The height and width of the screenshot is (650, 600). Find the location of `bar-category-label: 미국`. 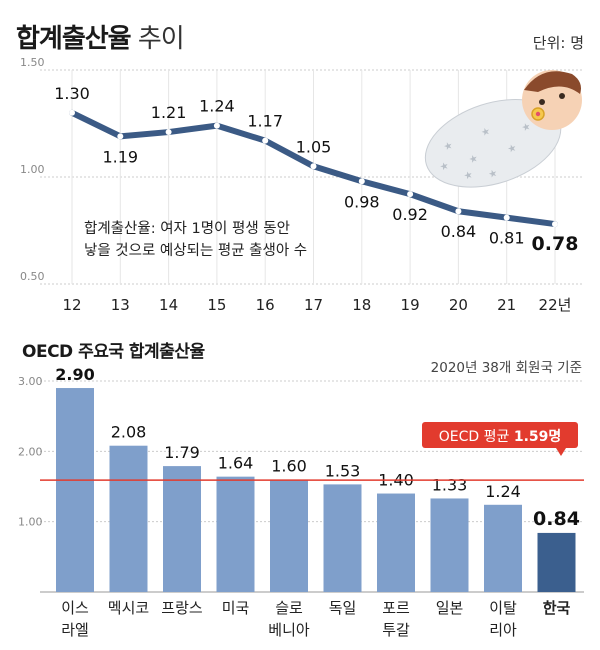

bar-category-label: 미국 is located at coordinates (236, 608).